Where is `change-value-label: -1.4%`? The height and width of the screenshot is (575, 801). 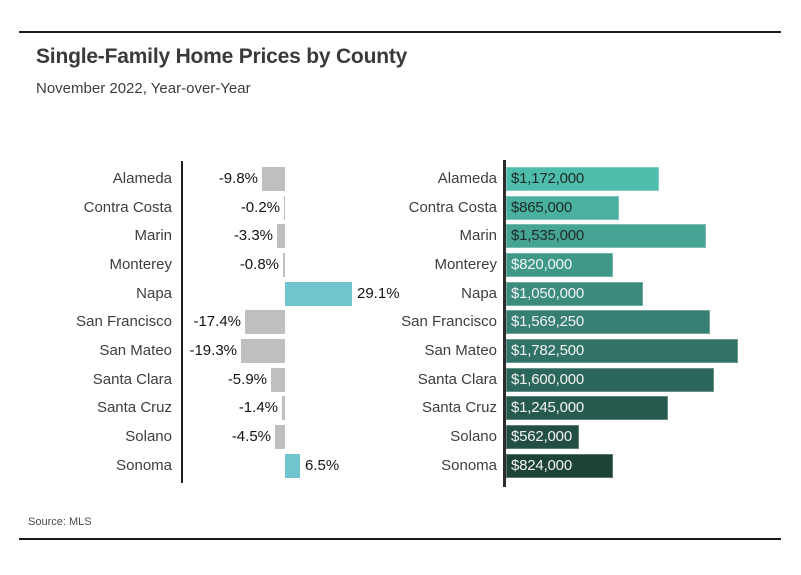 change-value-label: -1.4% is located at coordinates (258, 407).